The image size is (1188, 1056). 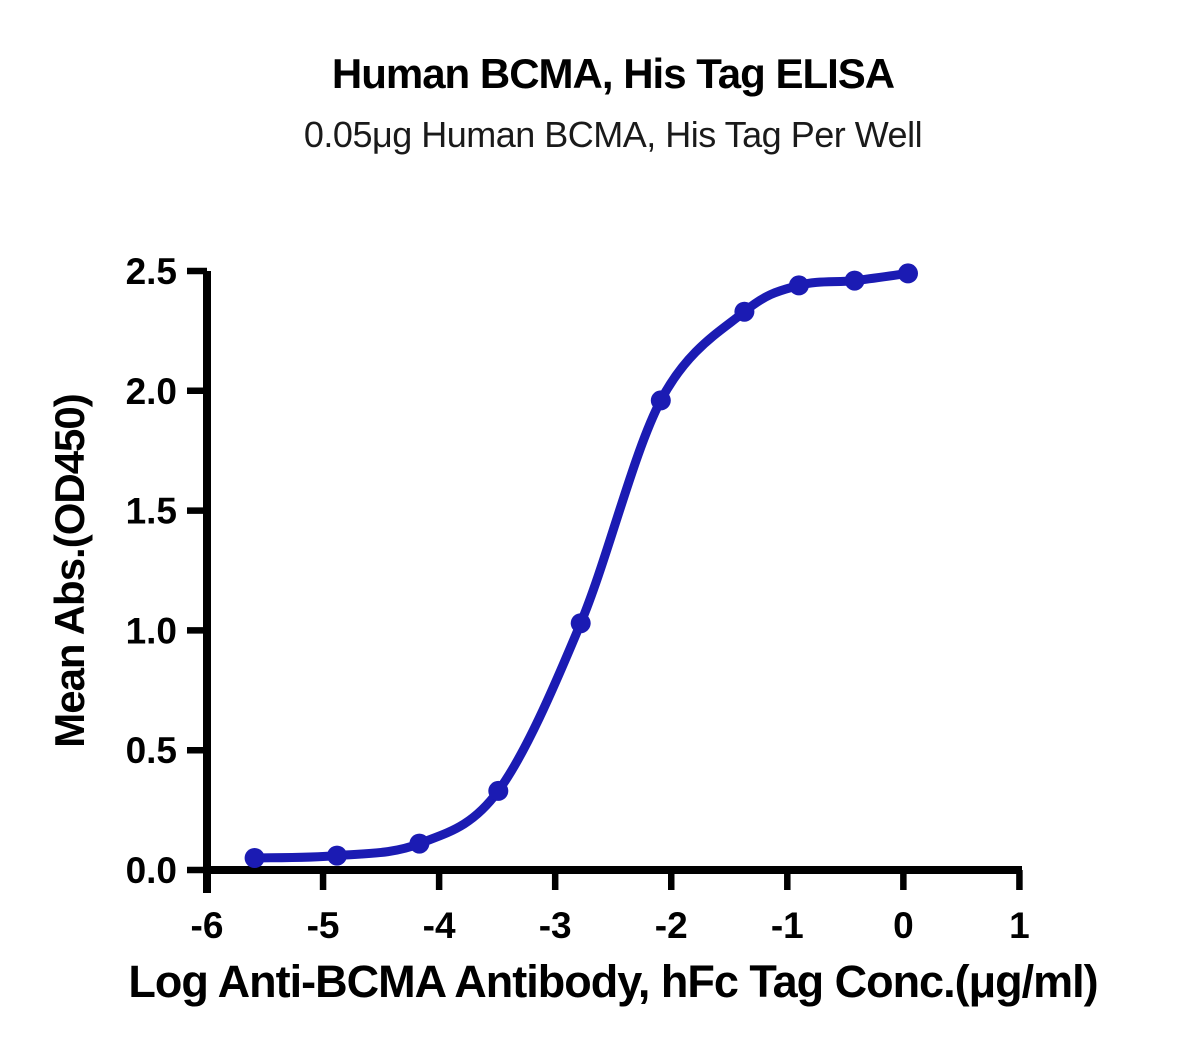 What do you see at coordinates (613, 73) in the screenshot?
I see `chart-title: Human BCMA, His Tag ELISA` at bounding box center [613, 73].